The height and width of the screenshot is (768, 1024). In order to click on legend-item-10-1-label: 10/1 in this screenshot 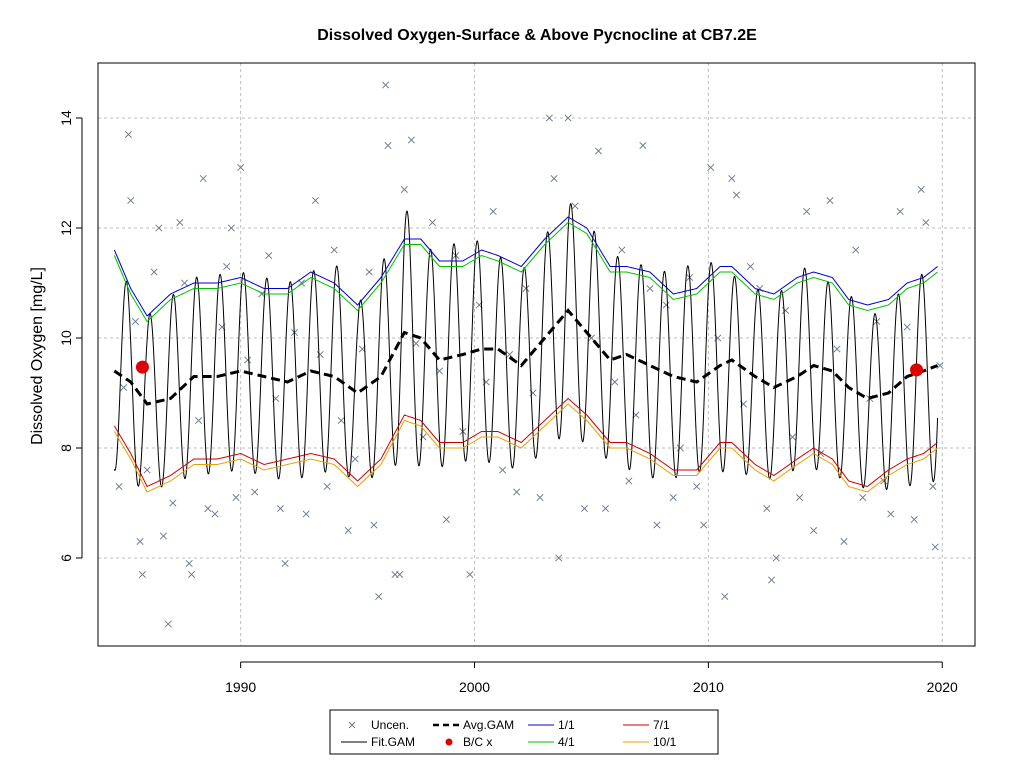, I will do `click(665, 742)`.